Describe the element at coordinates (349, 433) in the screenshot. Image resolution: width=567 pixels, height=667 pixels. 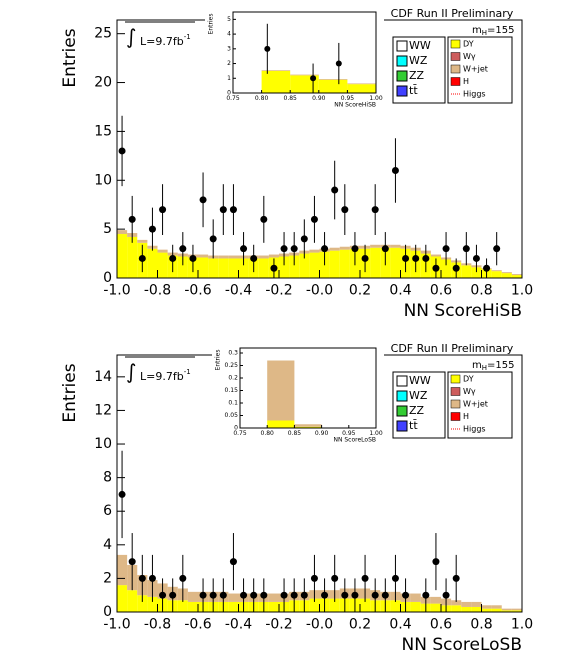
I see `x-tick-label: 0.95` at that location.